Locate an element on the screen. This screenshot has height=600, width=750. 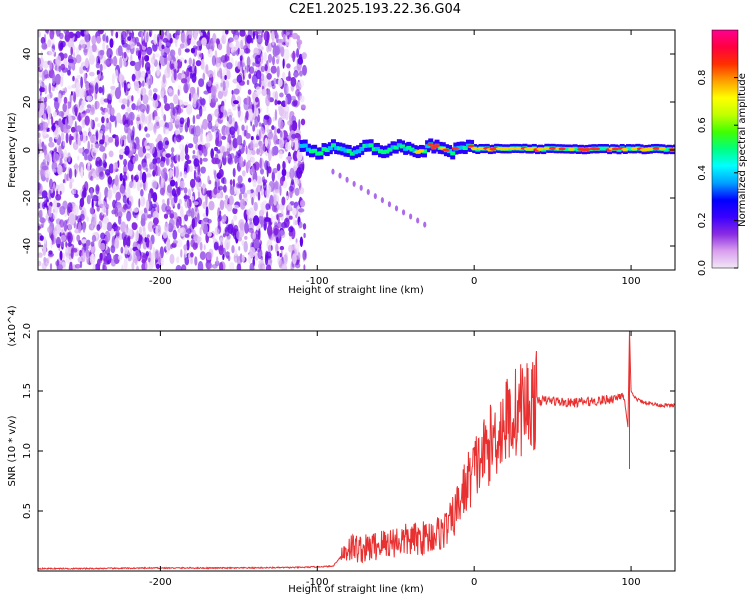
spectrogram-trail is located at coordinates (368, 192).